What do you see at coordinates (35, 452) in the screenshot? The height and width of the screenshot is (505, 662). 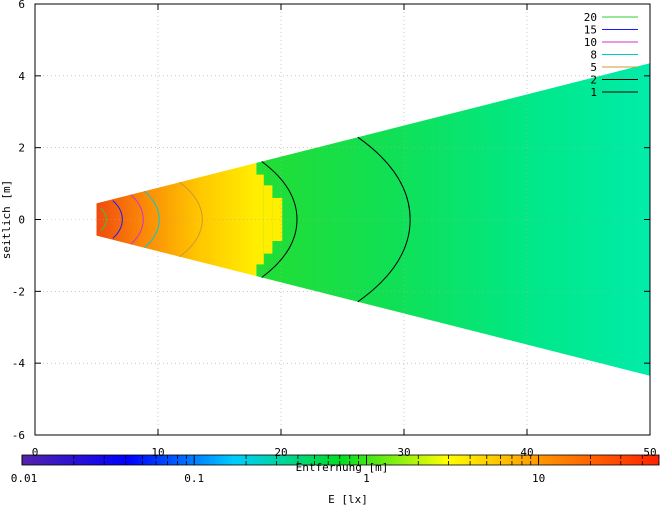 I see `x-tick-label: 0` at bounding box center [35, 452].